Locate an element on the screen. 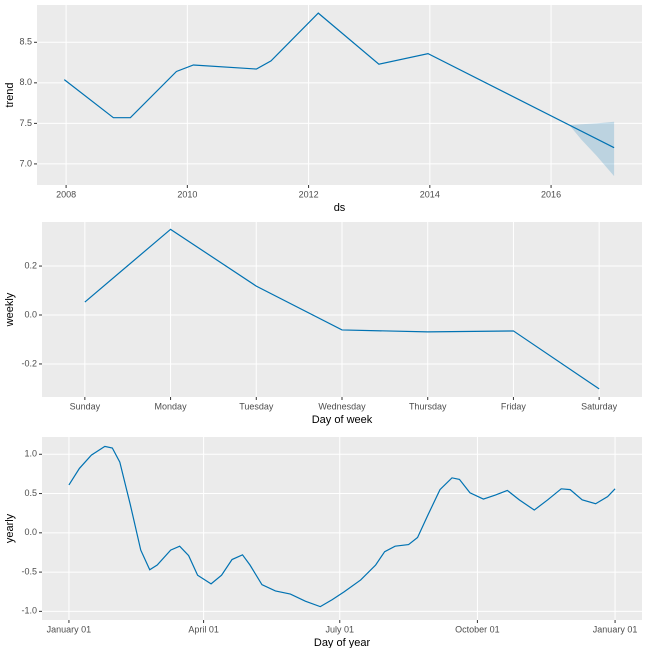 Image resolution: width=648 pixels, height=648 pixels. x-tick-label: 2016 is located at coordinates (551, 194).